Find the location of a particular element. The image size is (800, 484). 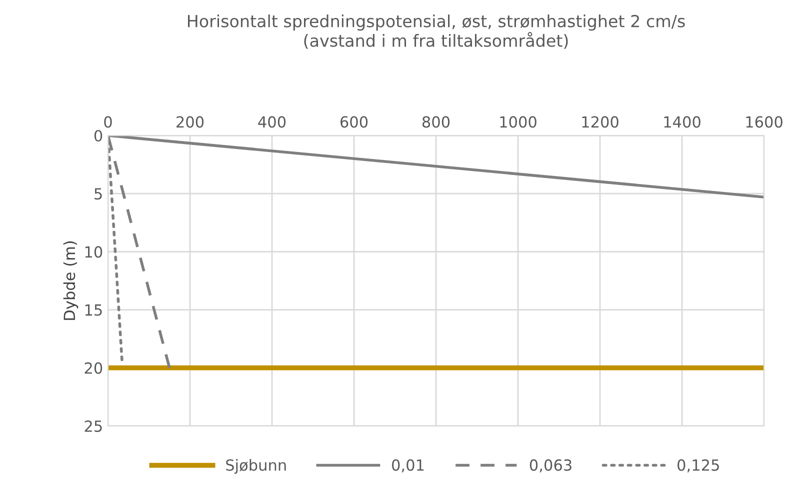

x-tick-label: 400 is located at coordinates (272, 122).